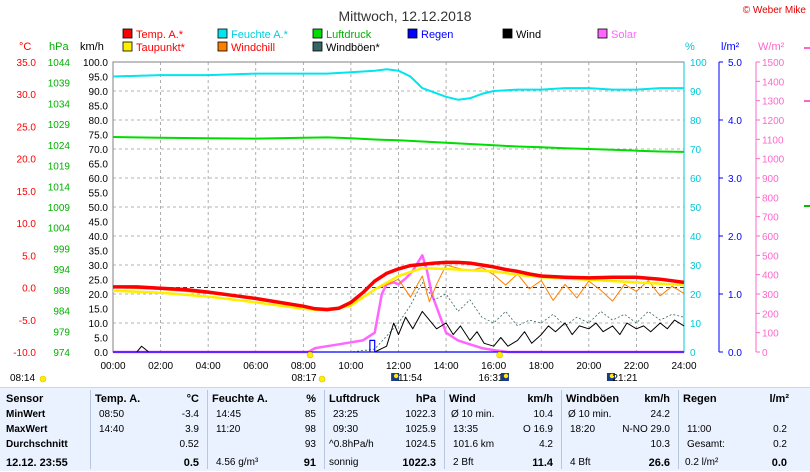 Image resolution: width=810 pixels, height=472 pixels. I want to click on chart-title: Mittwoch, 12.12.2018, so click(404, 16).